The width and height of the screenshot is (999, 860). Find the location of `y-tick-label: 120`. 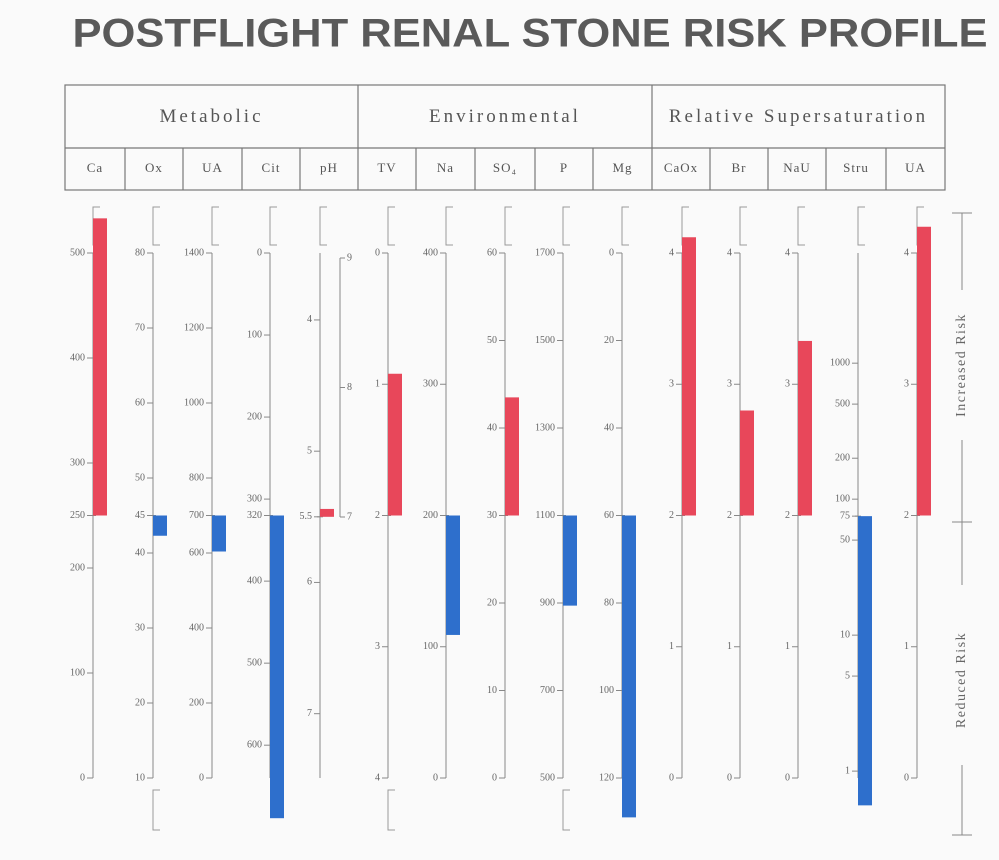

y-tick-label: 120 is located at coordinates (606, 777).